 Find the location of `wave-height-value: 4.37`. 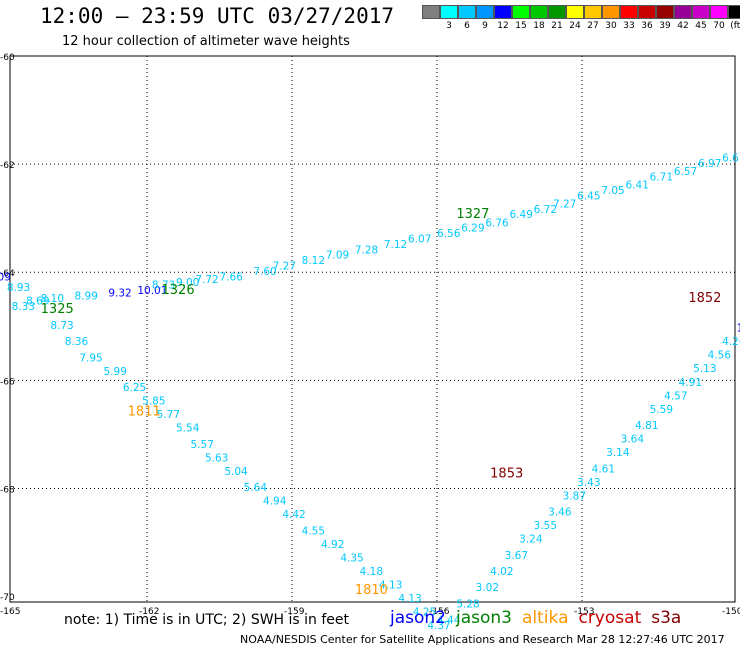

wave-height-value: 4.37 is located at coordinates (438, 626).